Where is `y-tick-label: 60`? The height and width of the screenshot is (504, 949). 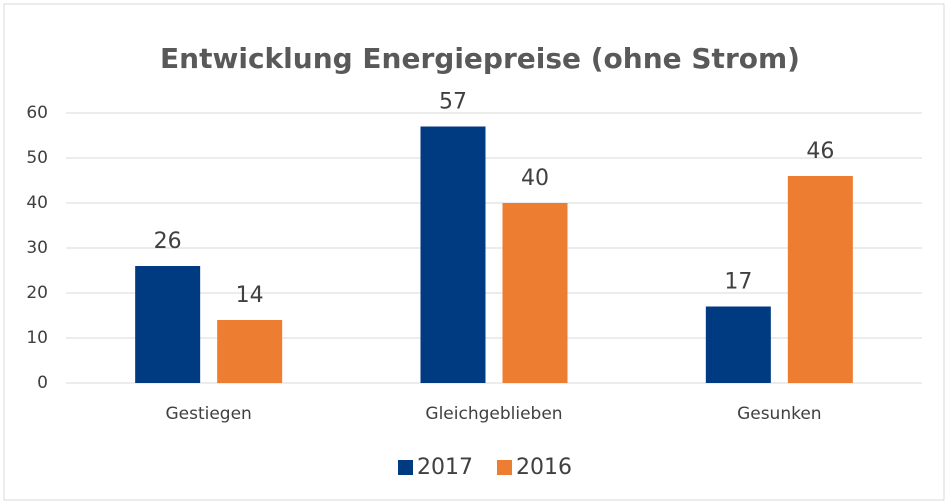
y-tick-label: 60 is located at coordinates (37, 113).